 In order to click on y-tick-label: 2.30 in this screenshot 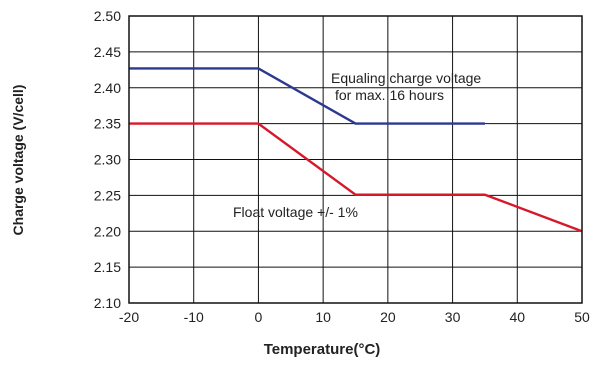, I will do `click(107, 160)`.